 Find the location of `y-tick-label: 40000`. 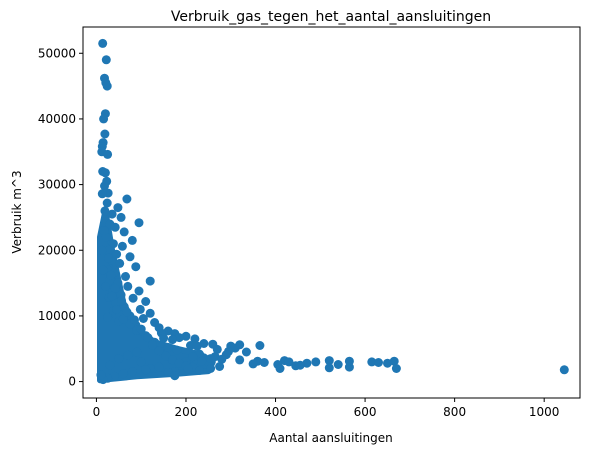

y-tick-label: 40000 is located at coordinates (57, 119).